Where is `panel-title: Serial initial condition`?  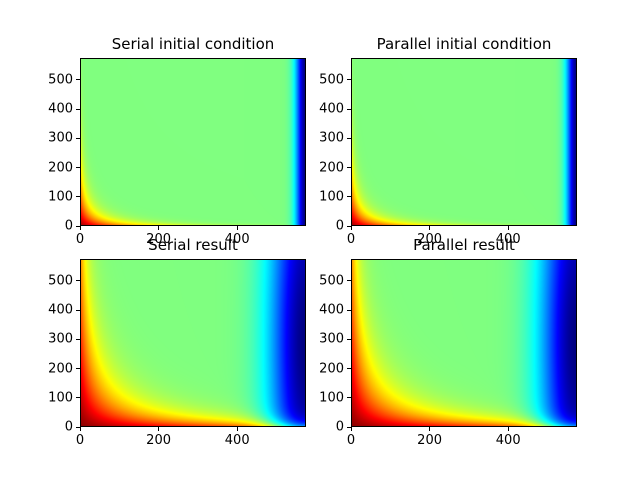 panel-title: Serial initial condition is located at coordinates (193, 44).